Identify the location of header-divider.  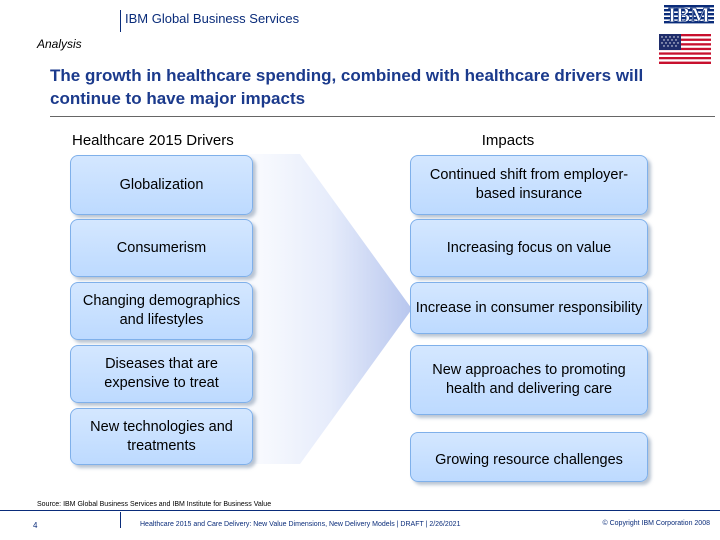
(120, 21).